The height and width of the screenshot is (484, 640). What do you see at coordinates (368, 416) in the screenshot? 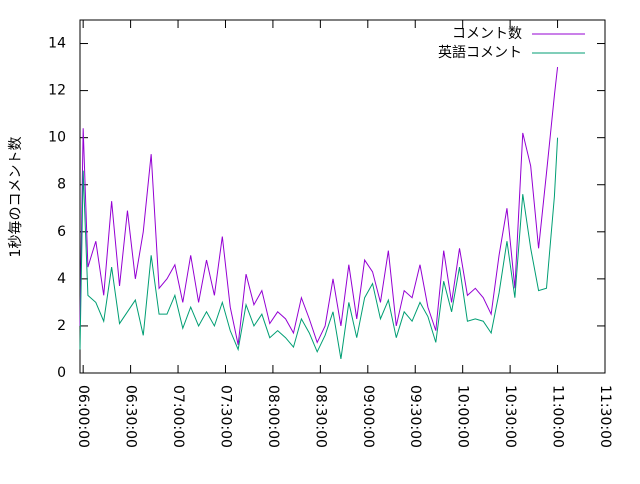
I see `x-tick-label: 09:00:00` at bounding box center [368, 416].